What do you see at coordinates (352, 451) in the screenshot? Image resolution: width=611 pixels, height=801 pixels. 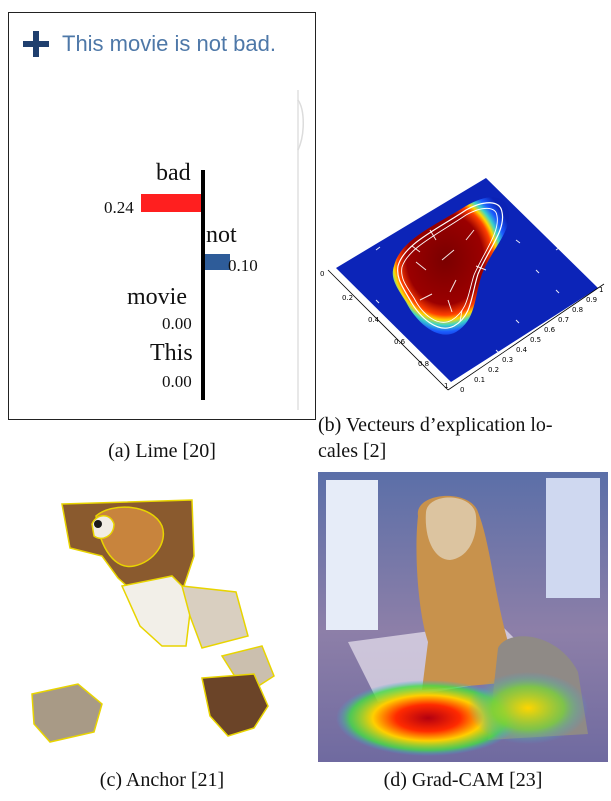 I see `caption-b-line2: cales [2]` at bounding box center [352, 451].